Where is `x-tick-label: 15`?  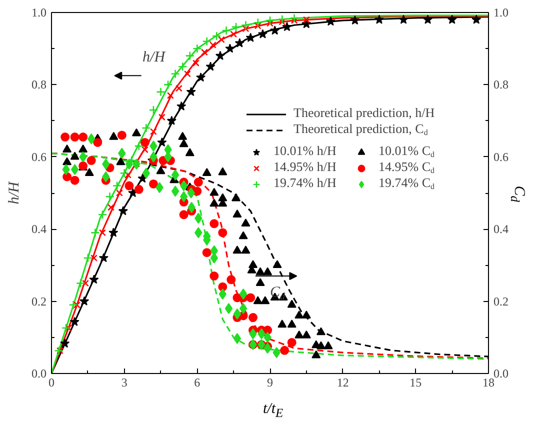
x-tick-label: 15 is located at coordinates (416, 383).